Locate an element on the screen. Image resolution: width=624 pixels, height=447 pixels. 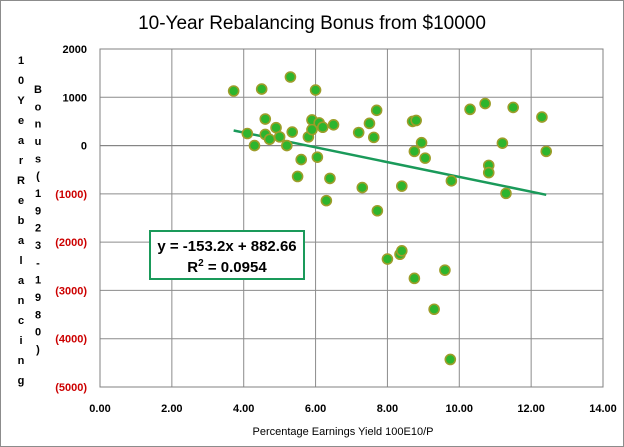
x-tick-label: 6.00 is located at coordinates (315, 409).